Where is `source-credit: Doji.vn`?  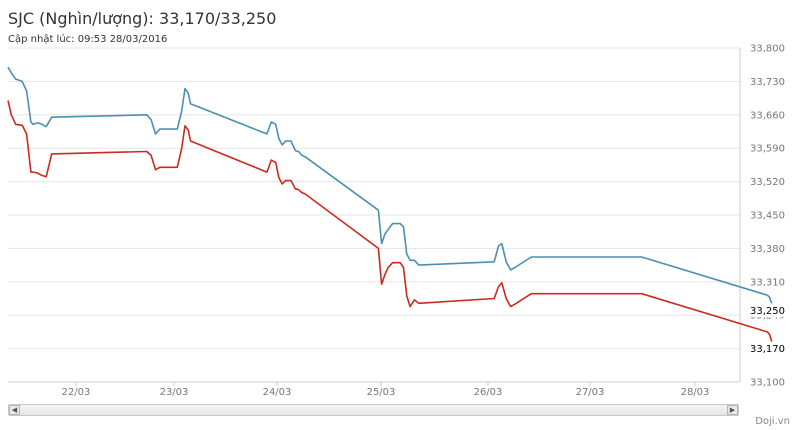 source-credit: Doji.vn is located at coordinates (772, 421).